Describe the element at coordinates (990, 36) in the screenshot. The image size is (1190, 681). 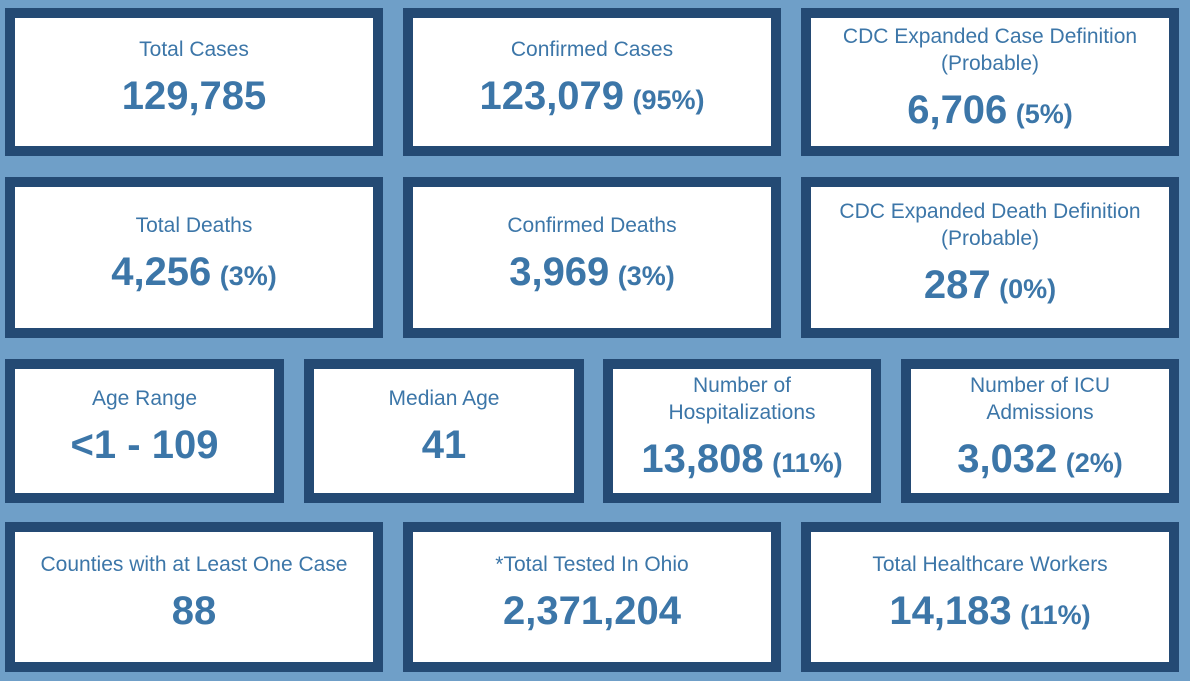
I see `card-label: CDC Expanded Case Definition` at that location.